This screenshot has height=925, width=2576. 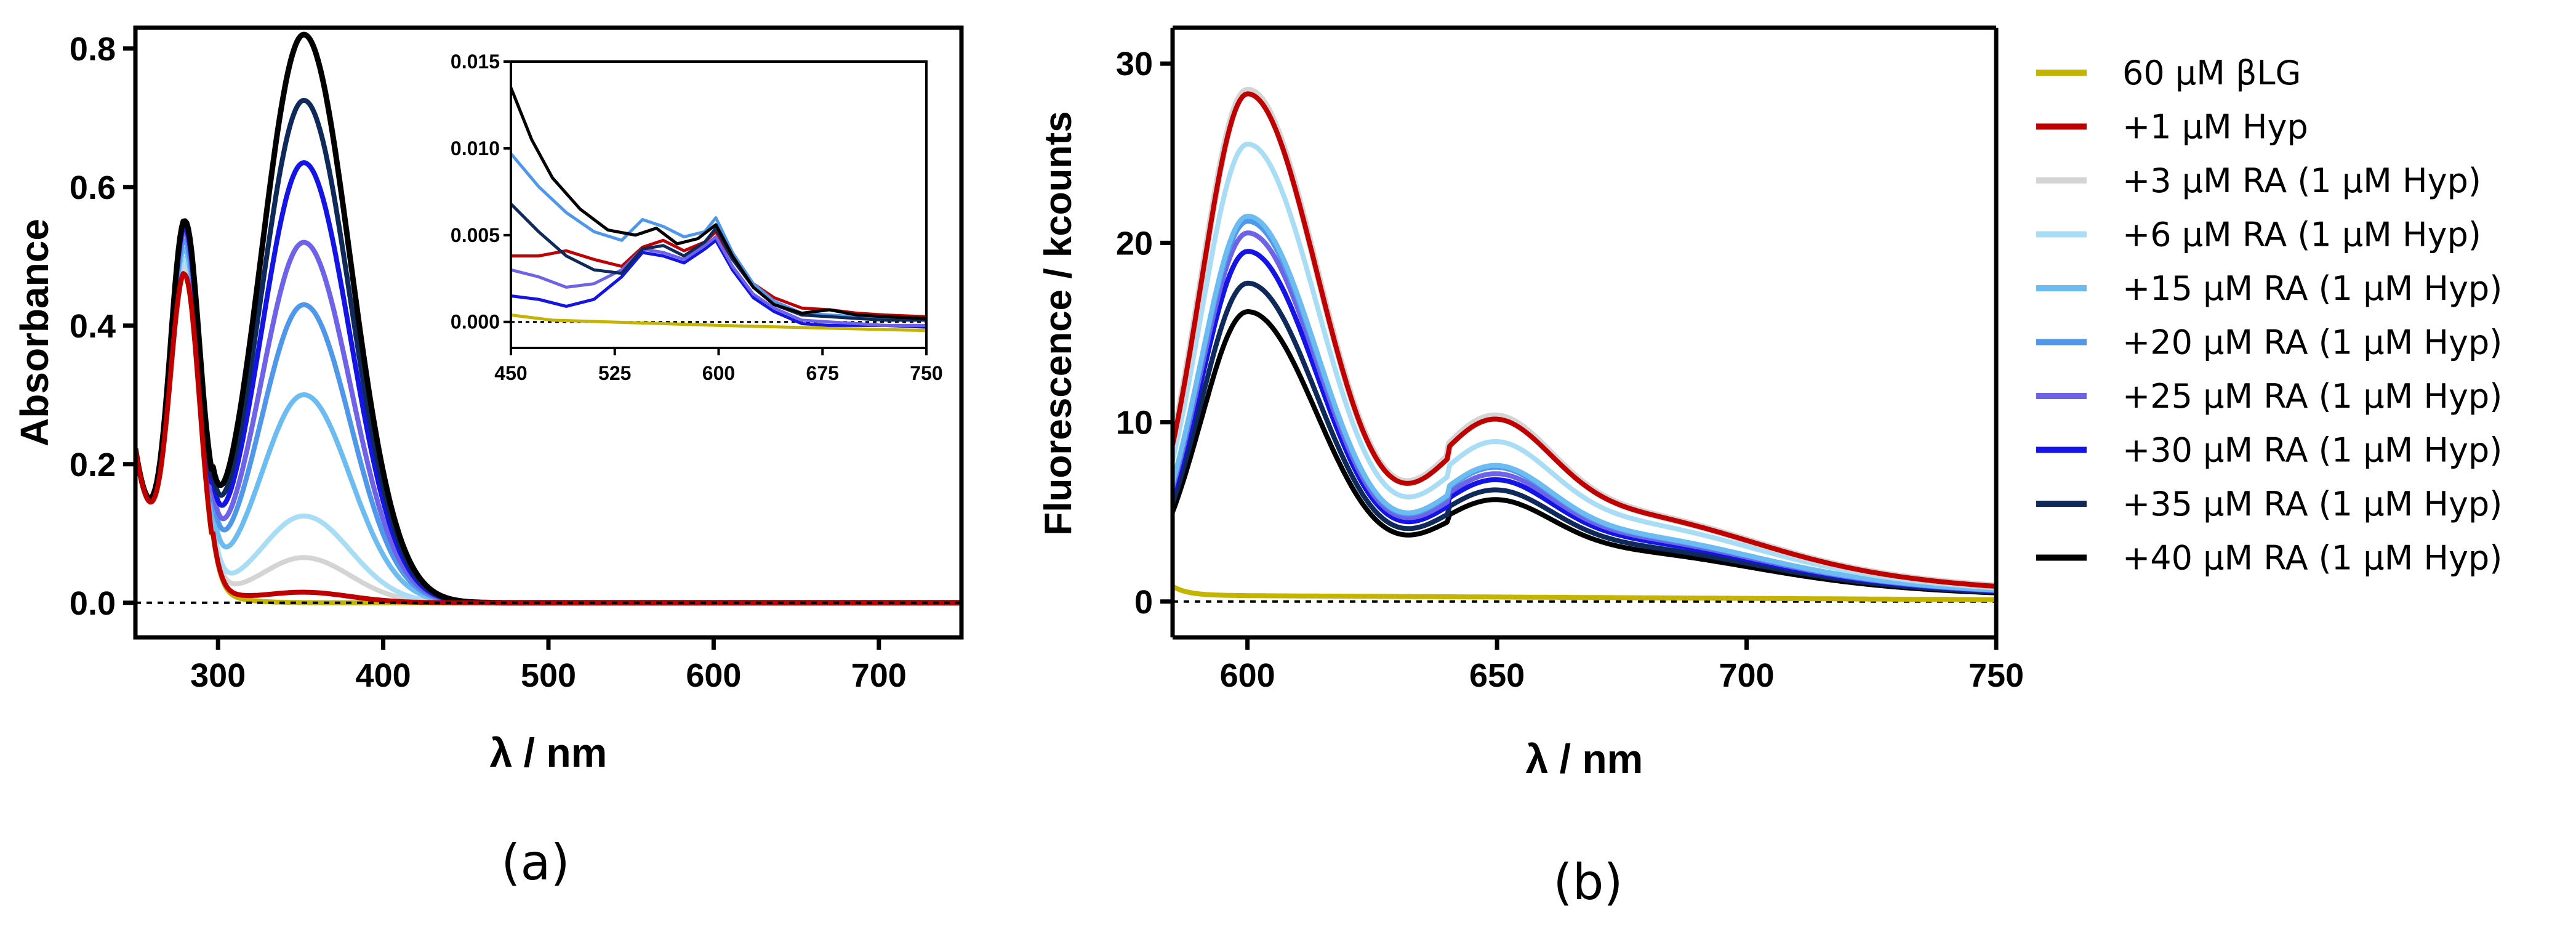 I want to click on panel-b-y-tick-label: 20, so click(x=1134, y=244).